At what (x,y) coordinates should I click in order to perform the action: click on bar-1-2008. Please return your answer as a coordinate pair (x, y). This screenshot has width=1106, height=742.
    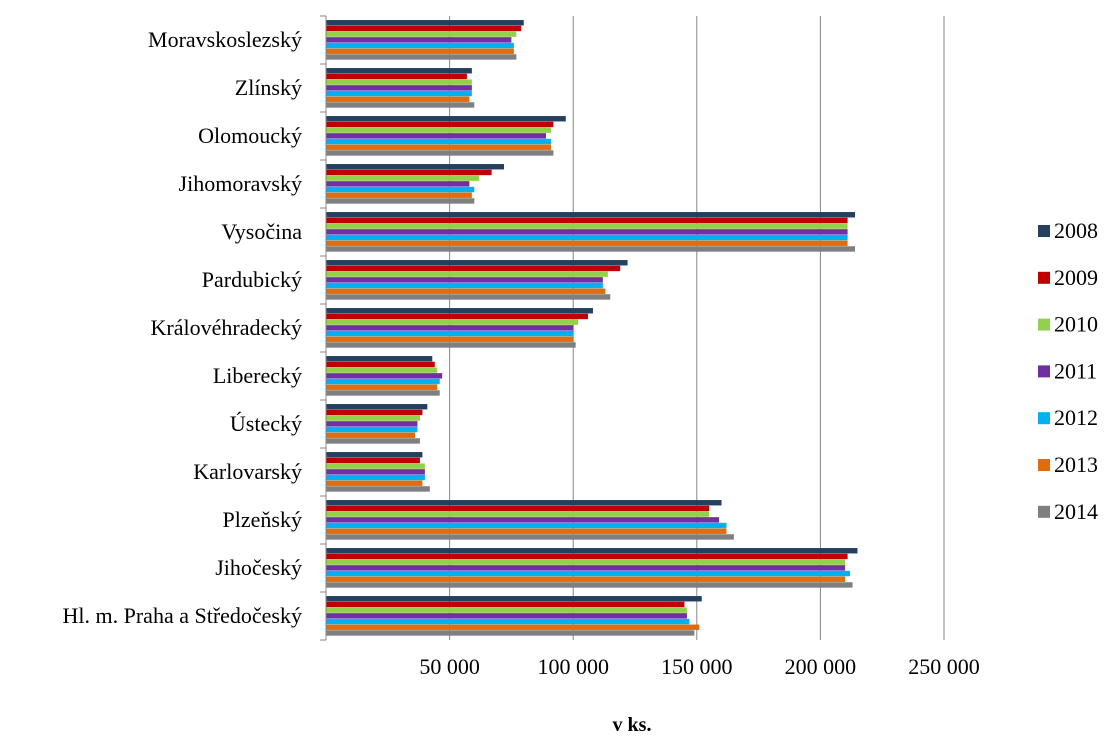
    Looking at the image, I should click on (425, 23).